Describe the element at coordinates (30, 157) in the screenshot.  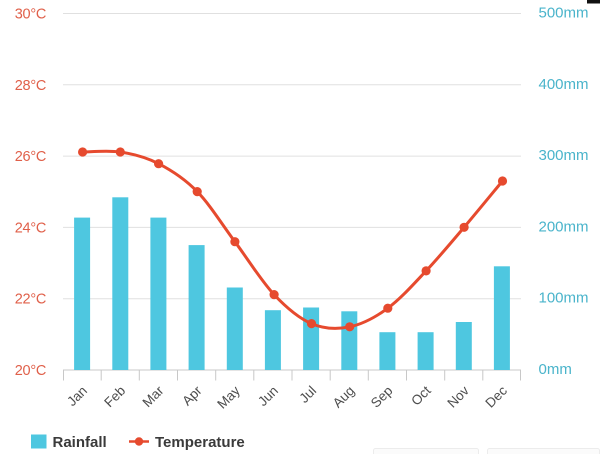
I see `svg-text: 26°C` at that location.